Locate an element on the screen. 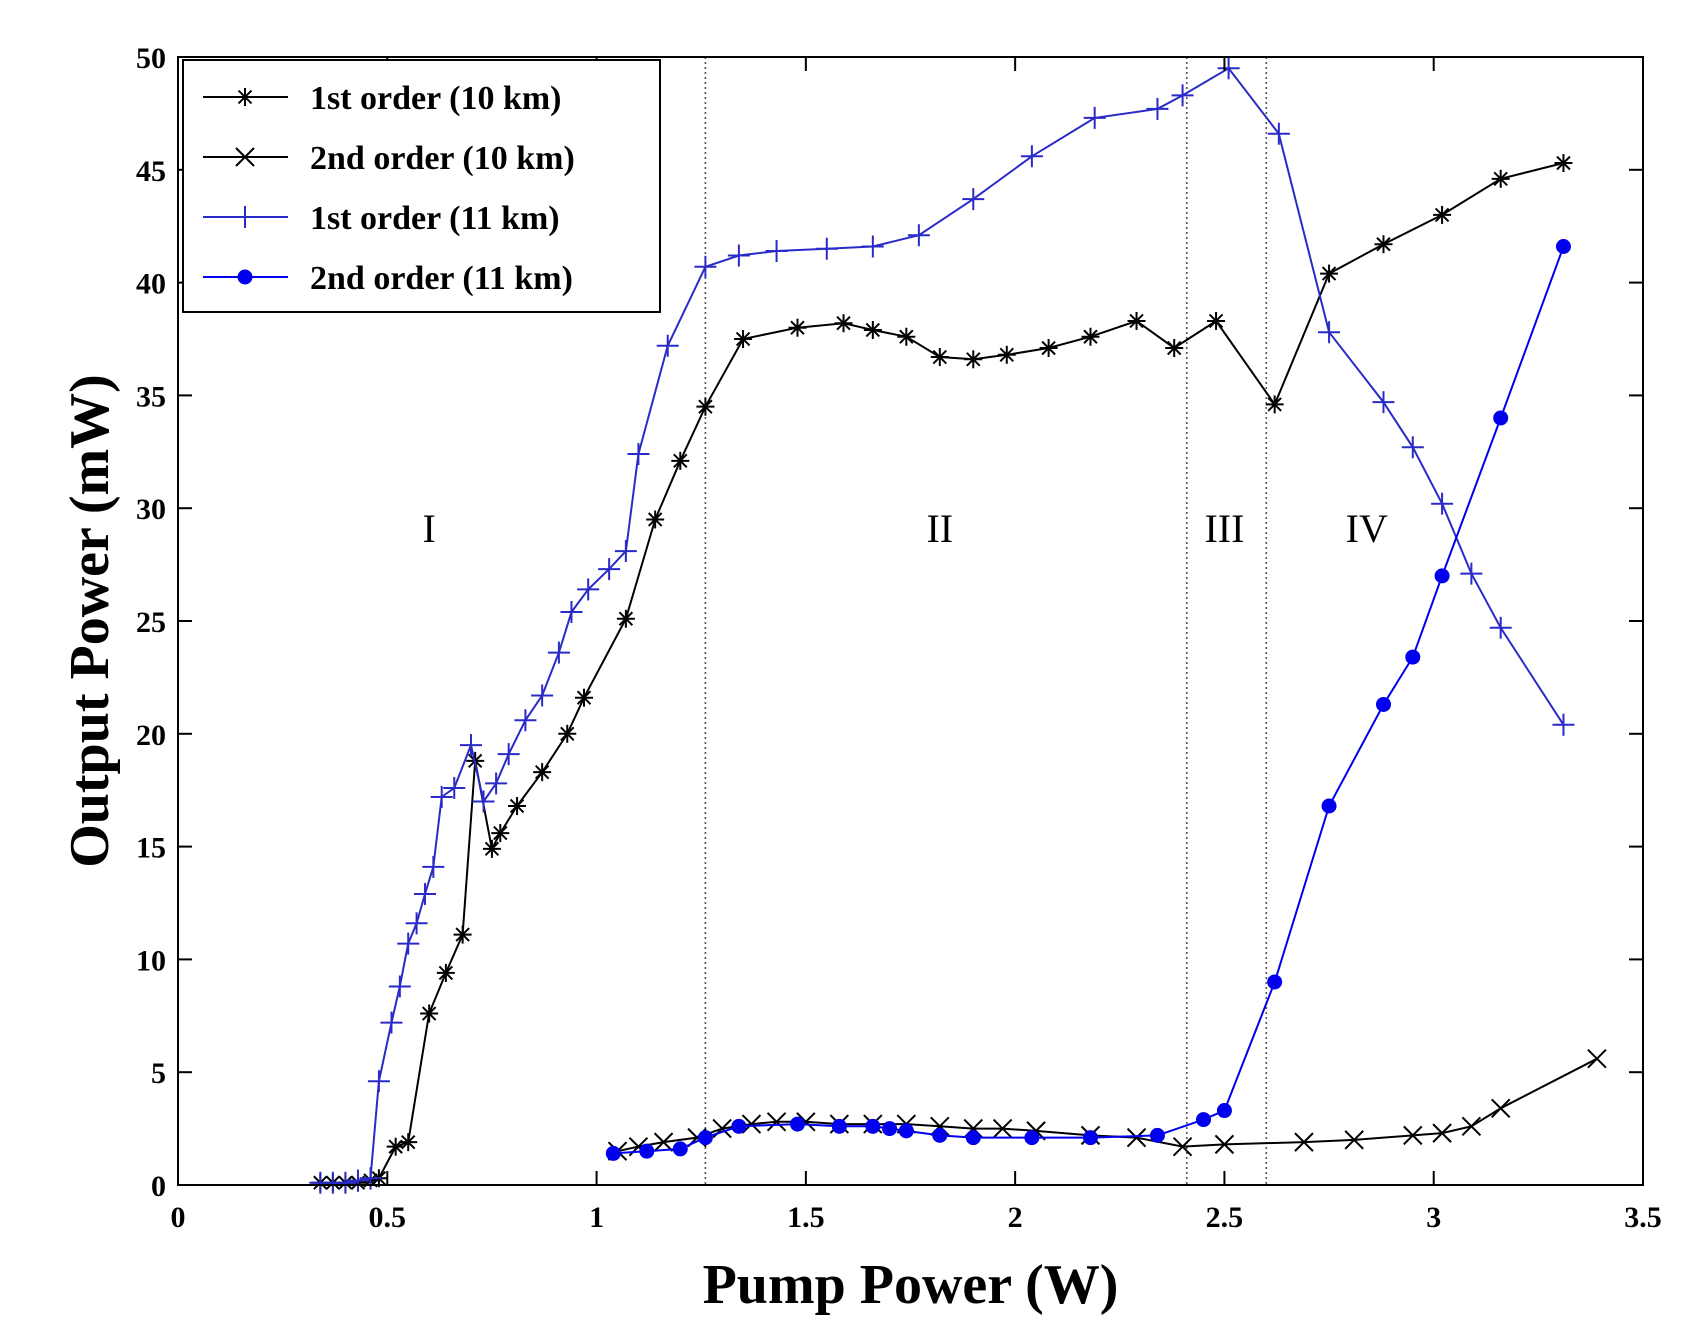  series-line is located at coordinates (1107, 1105).